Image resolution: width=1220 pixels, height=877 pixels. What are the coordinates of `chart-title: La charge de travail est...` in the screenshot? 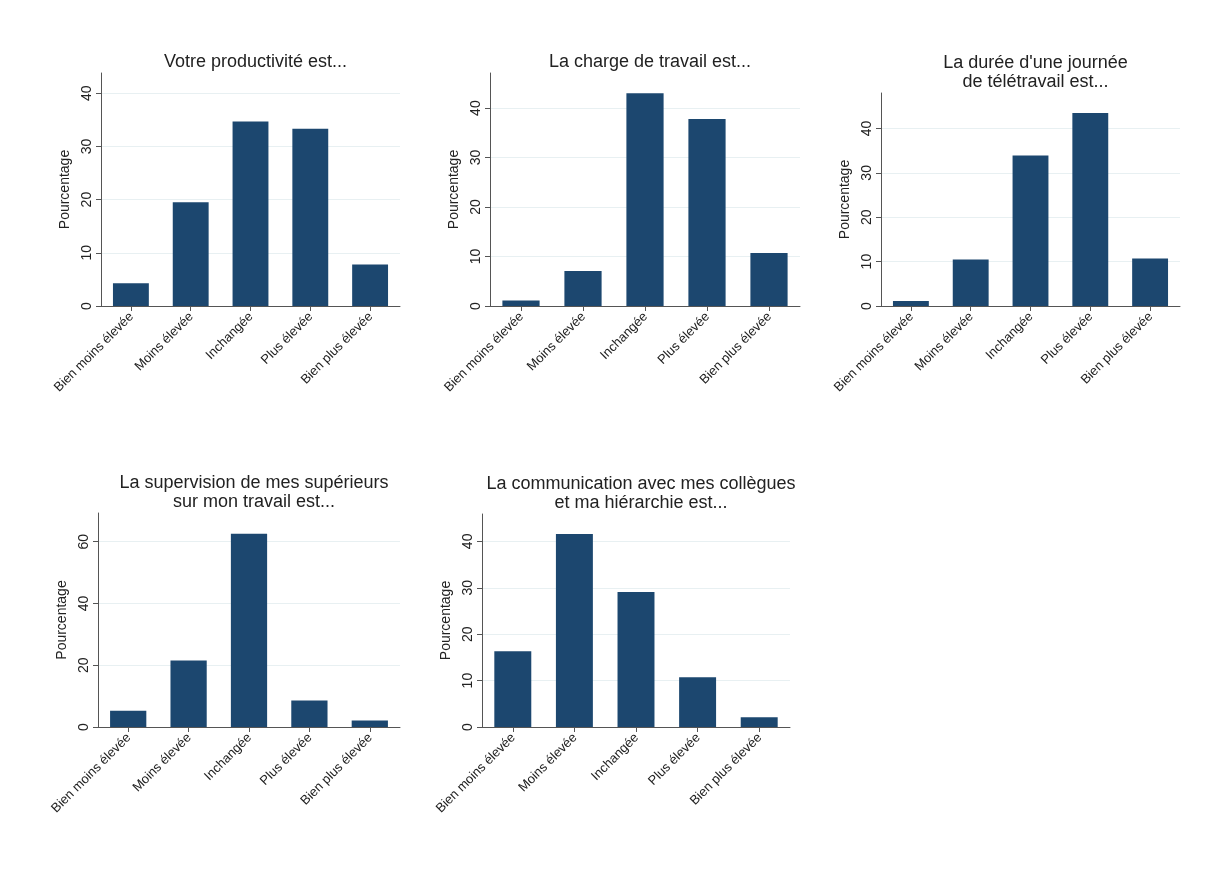 It's located at (650, 60).